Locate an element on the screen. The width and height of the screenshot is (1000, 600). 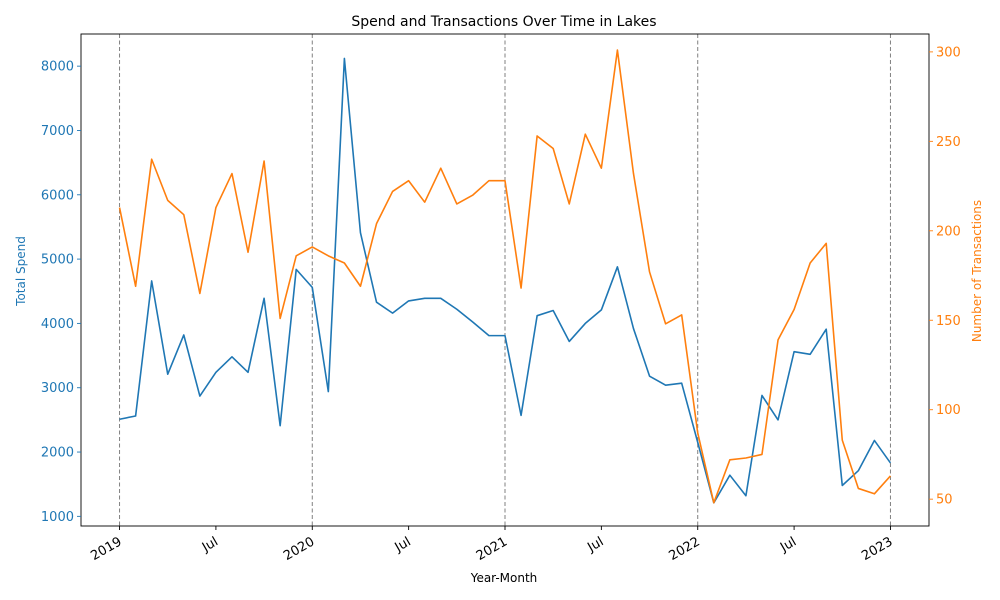
y-axis-right-title: Number of Transactions is located at coordinates (977, 271).